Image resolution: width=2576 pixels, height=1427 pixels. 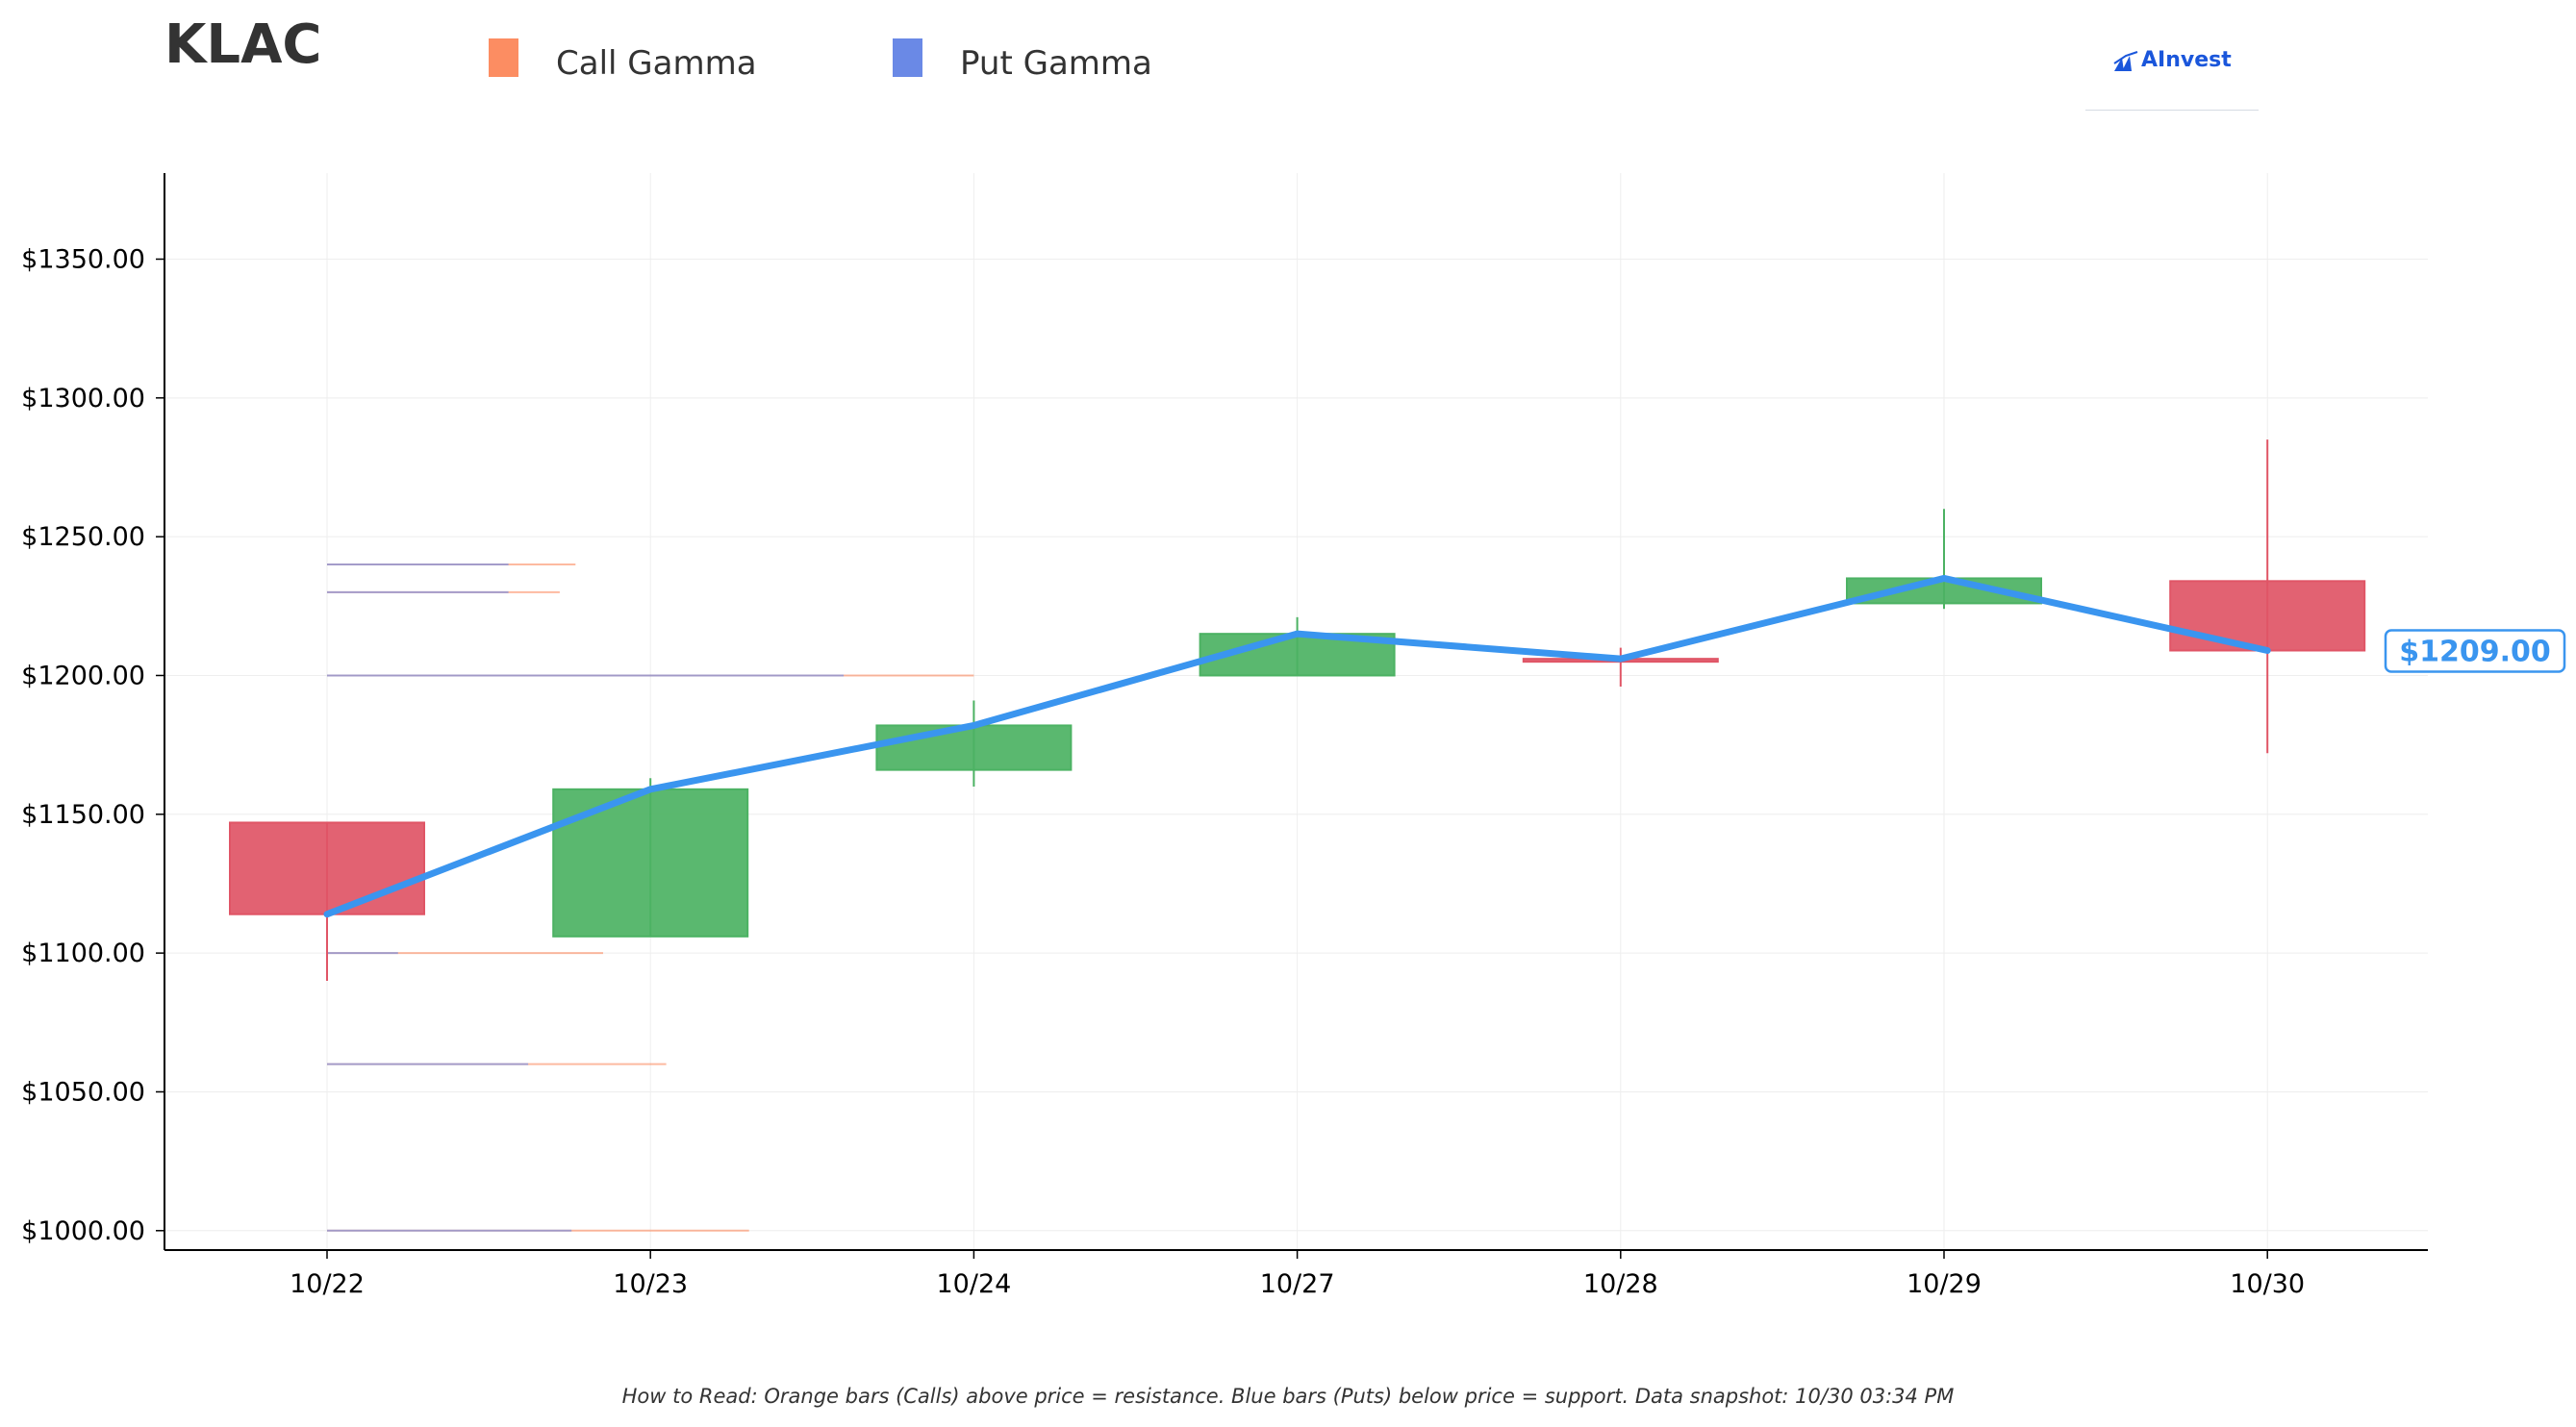 I want to click on y-tick-label: $1350.00, so click(x=83, y=259).